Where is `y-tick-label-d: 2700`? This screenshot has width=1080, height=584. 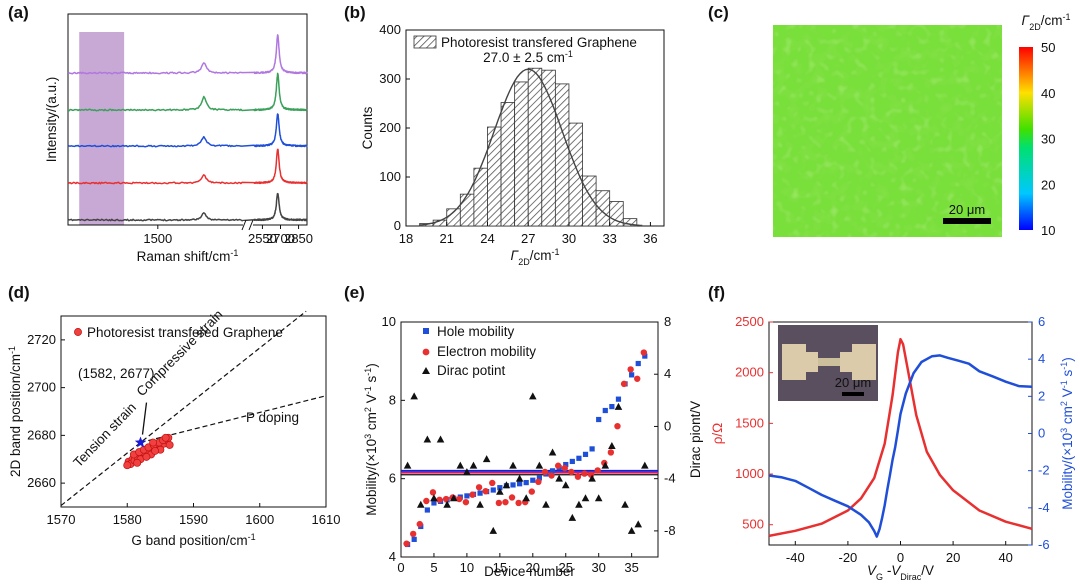 y-tick-label-d: 2700 is located at coordinates (41, 387).